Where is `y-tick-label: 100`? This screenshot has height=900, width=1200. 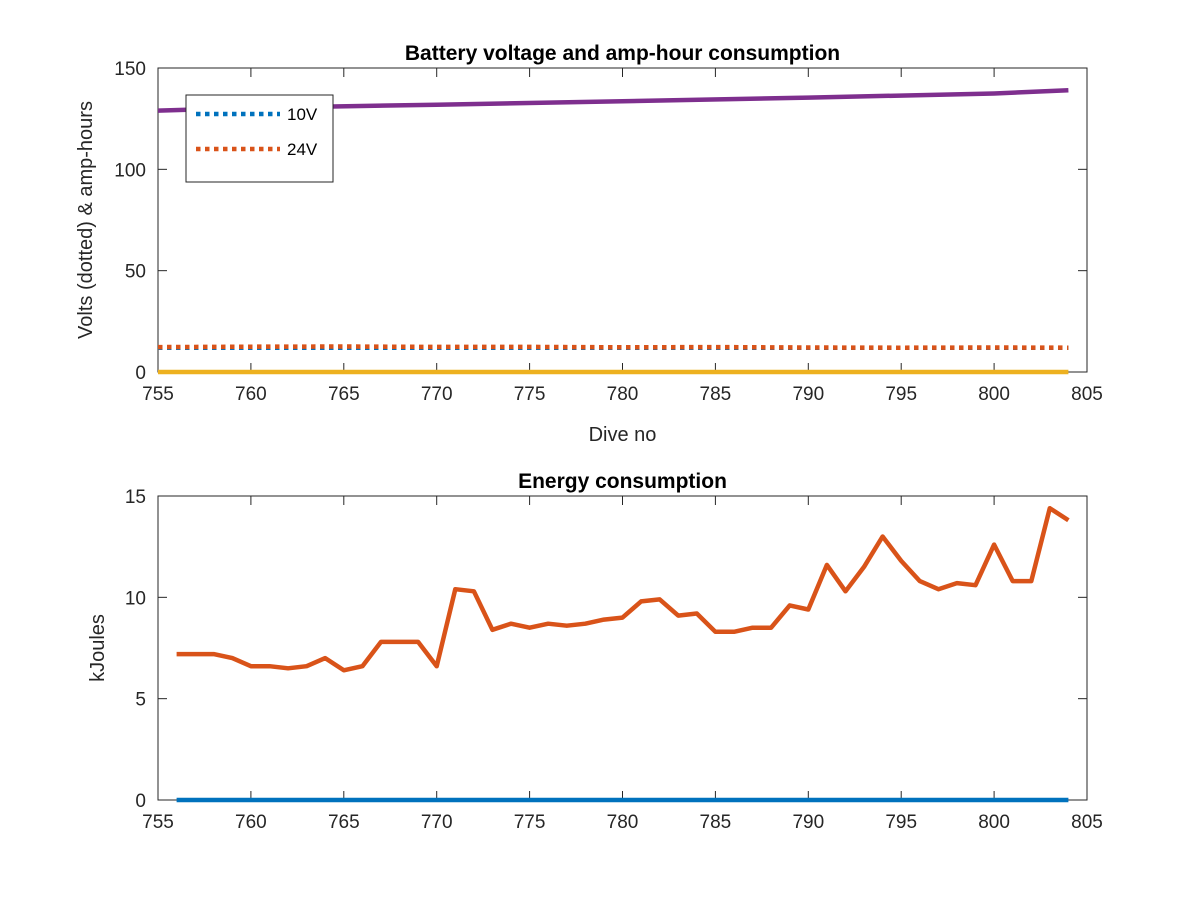
y-tick-label: 100 is located at coordinates (130, 170).